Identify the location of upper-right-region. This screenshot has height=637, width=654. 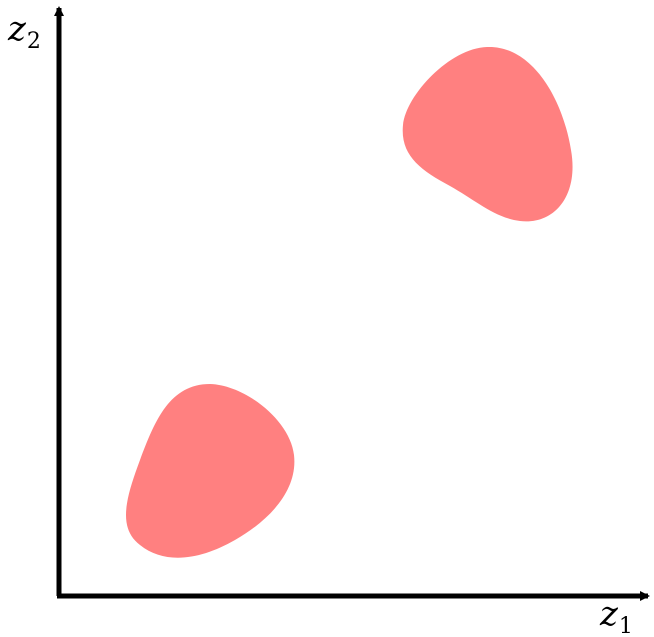
(487, 134).